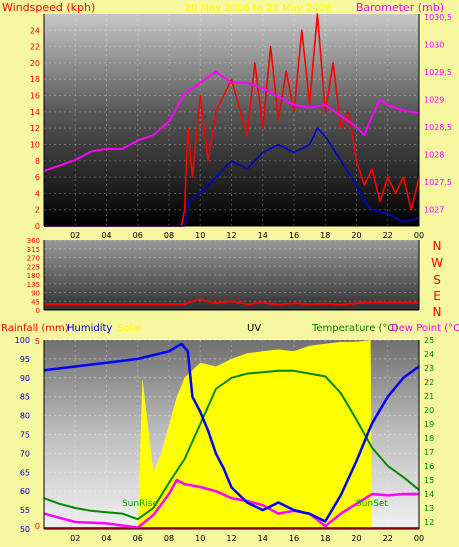 The image size is (459, 547). What do you see at coordinates (388, 538) in the screenshot?
I see `bottom-x-tick-label: 22` at bounding box center [388, 538].